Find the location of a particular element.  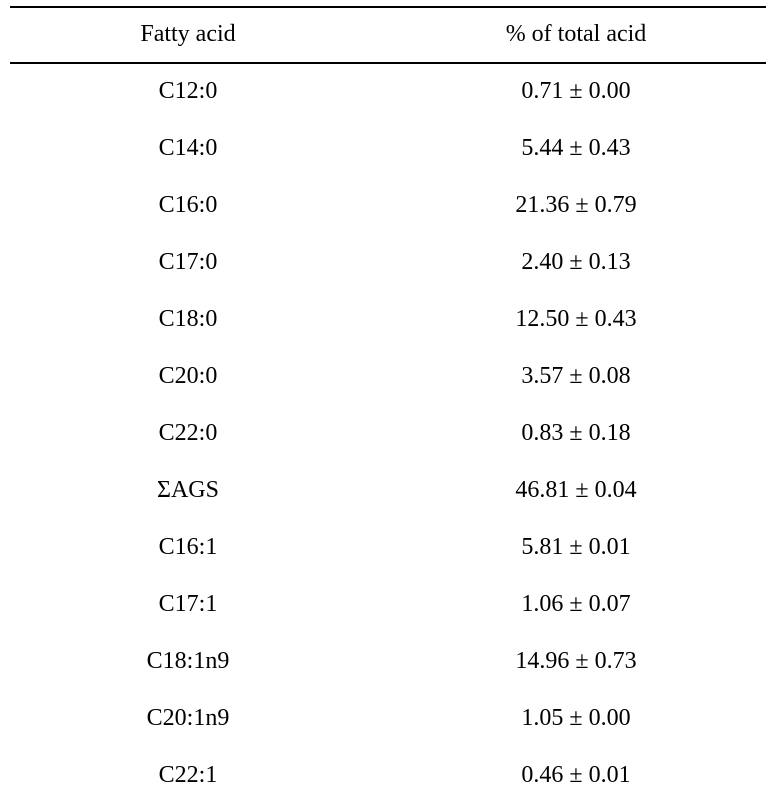

table-row: C16:1 5.81 ± 0.01 is located at coordinates (383, 548).